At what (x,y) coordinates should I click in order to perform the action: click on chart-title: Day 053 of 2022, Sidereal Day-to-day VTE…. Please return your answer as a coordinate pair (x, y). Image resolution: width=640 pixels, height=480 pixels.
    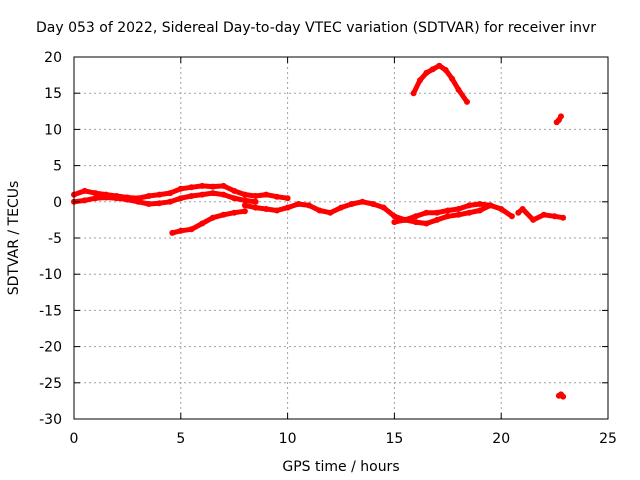
    Looking at the image, I should click on (316, 28).